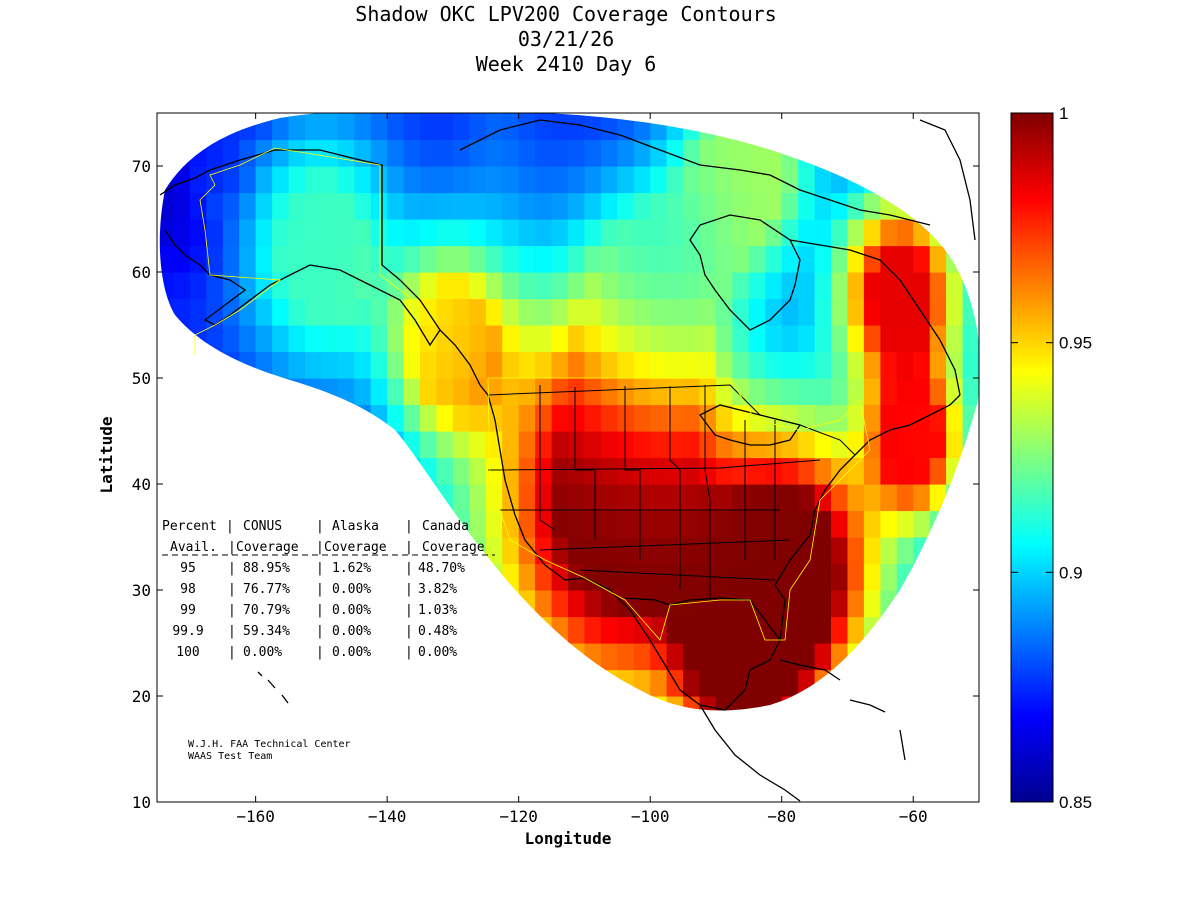 The width and height of the screenshot is (1200, 900). I want to click on colorbar-tick-label: 0.9, so click(1071, 572).